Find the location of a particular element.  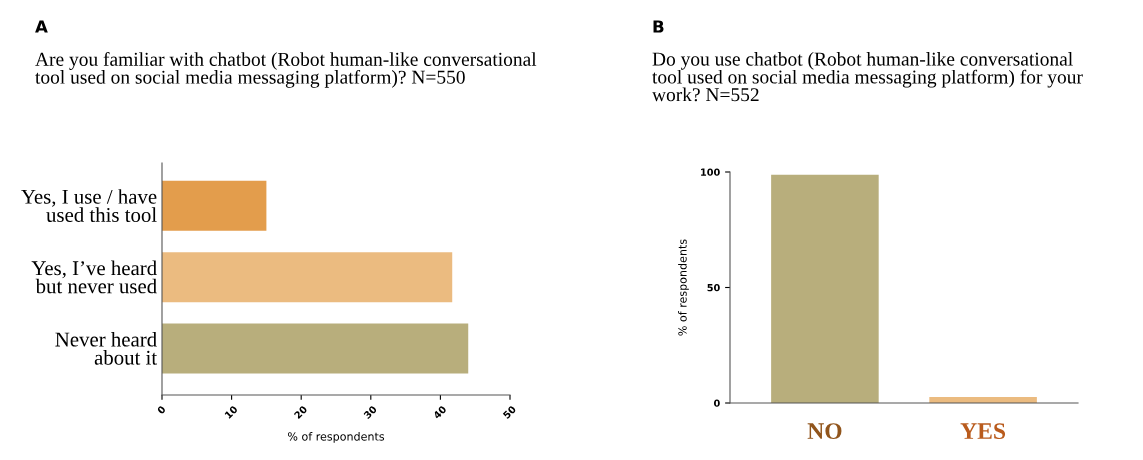

x-axis-title: % of respondents is located at coordinates (336, 437).